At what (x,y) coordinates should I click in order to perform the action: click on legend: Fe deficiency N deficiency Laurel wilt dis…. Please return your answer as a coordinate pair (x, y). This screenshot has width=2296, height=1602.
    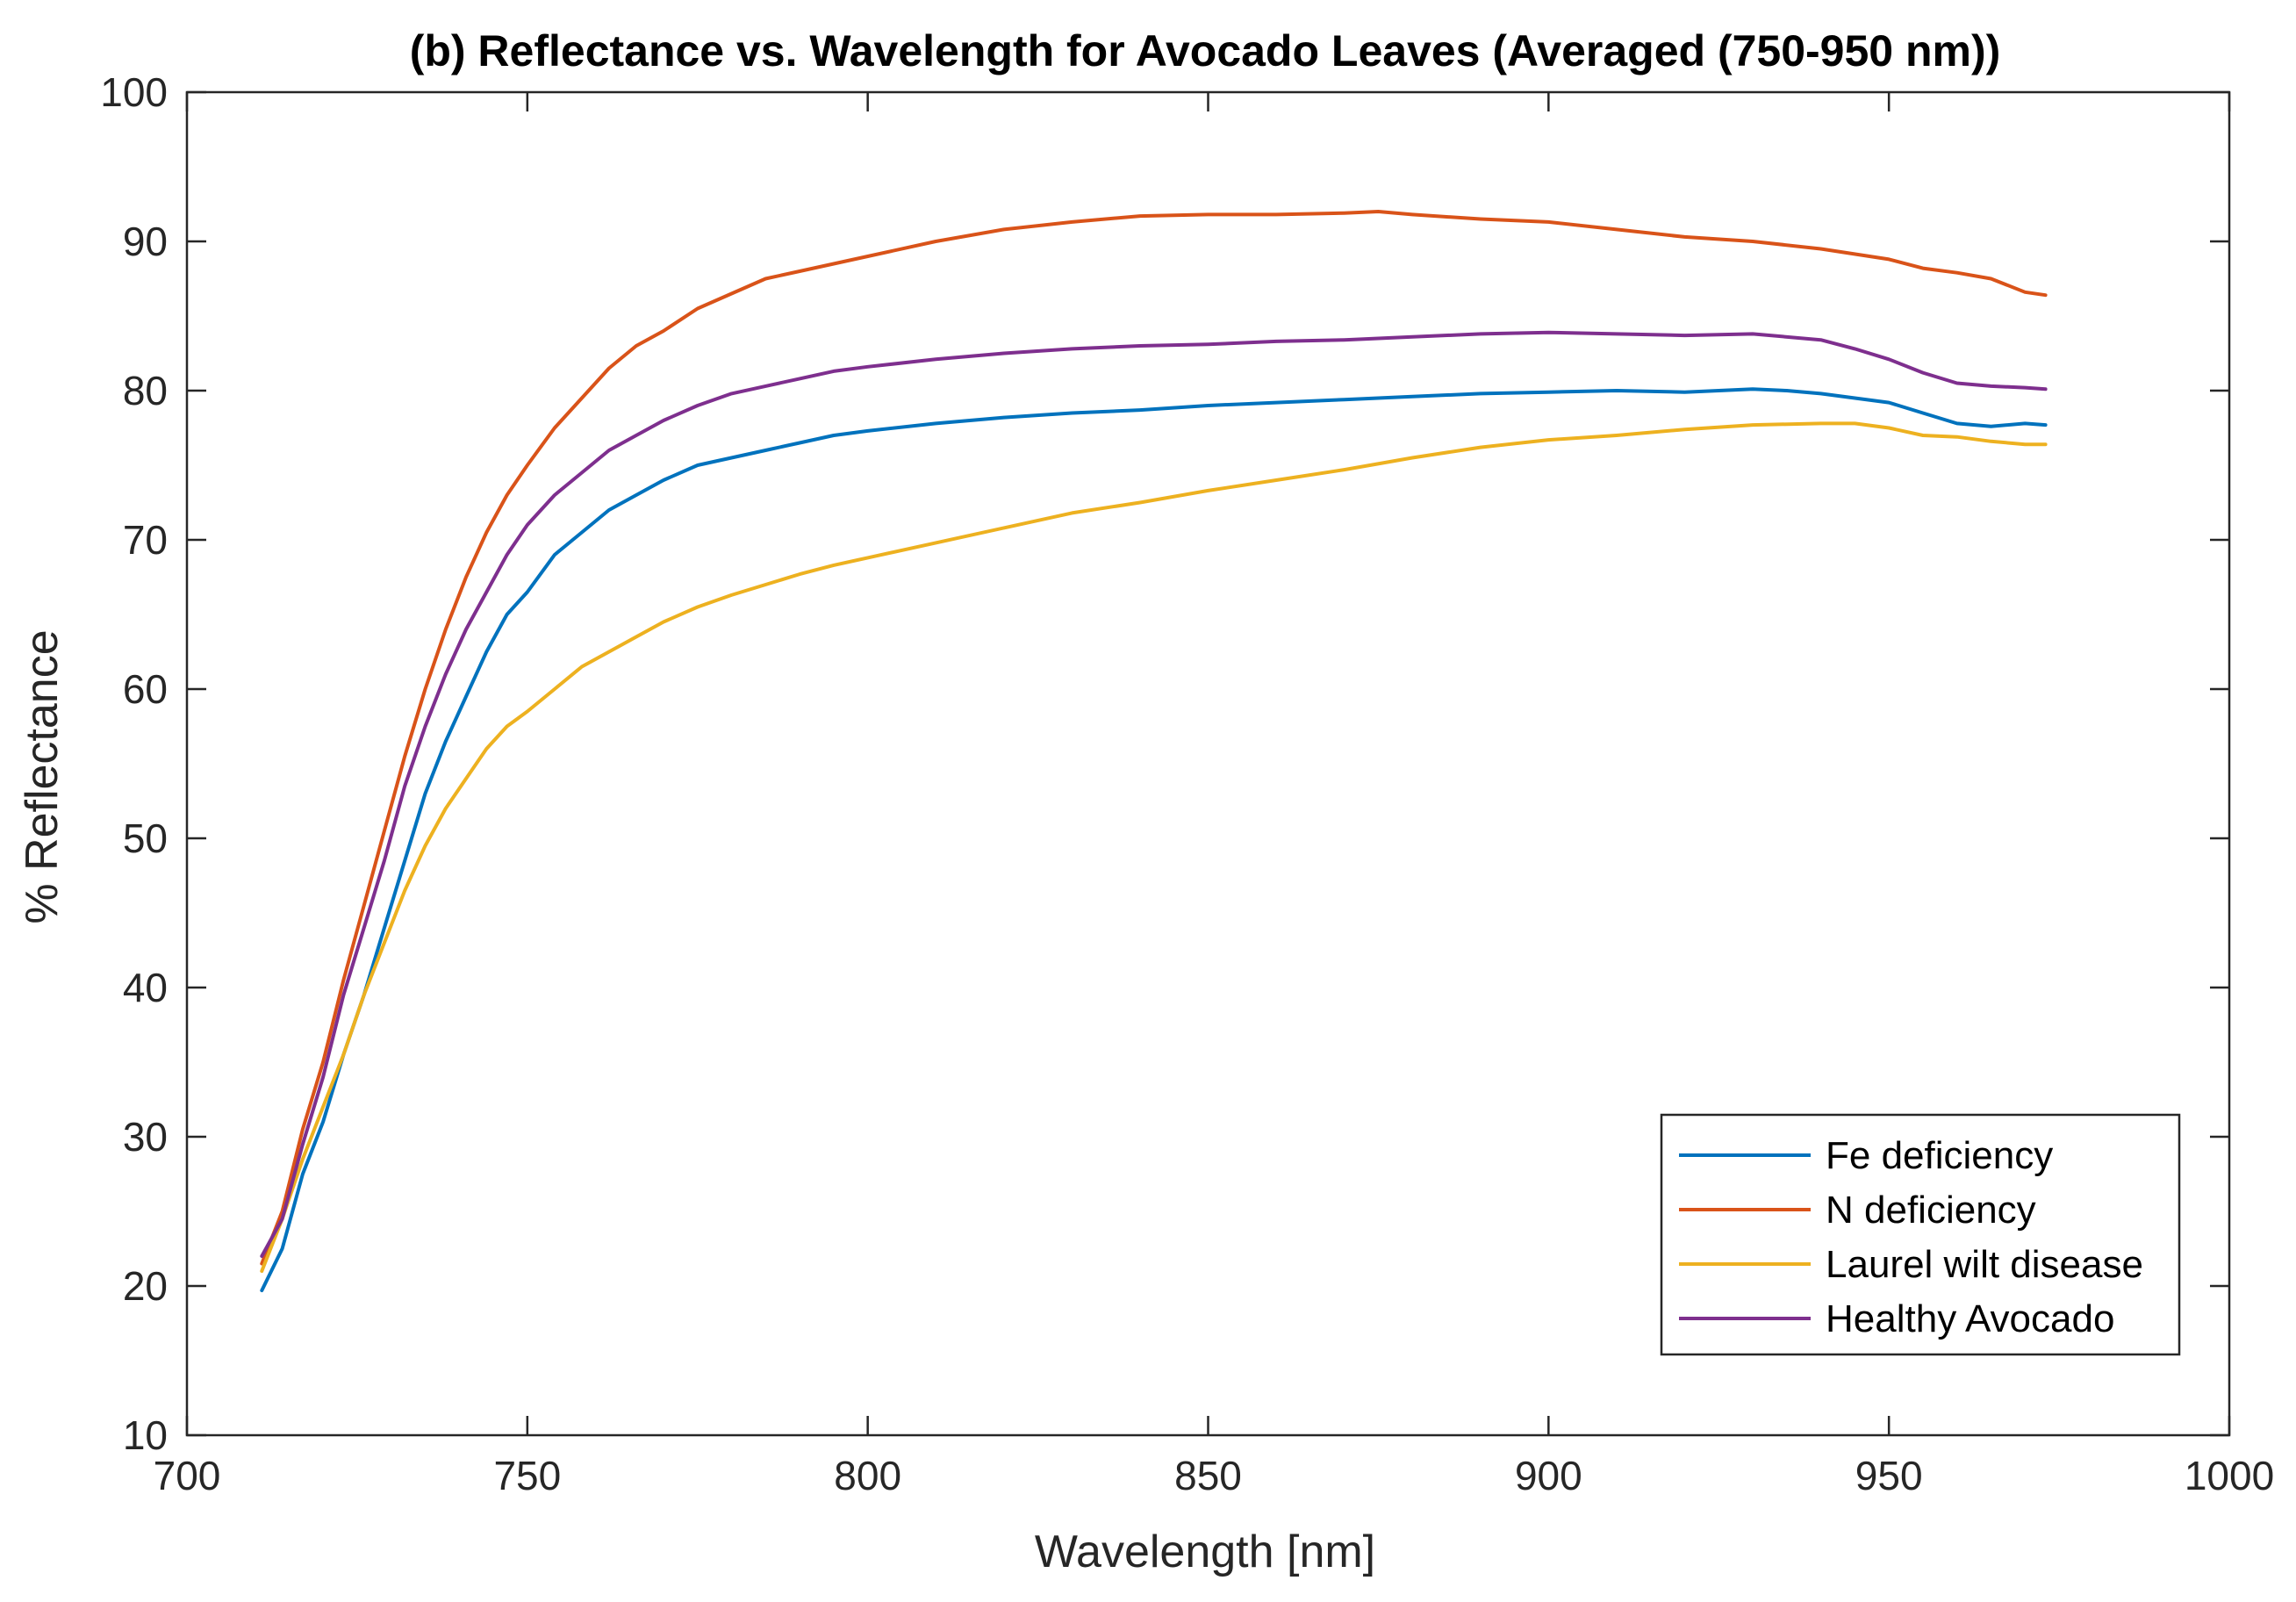
    Looking at the image, I should click on (1921, 1234).